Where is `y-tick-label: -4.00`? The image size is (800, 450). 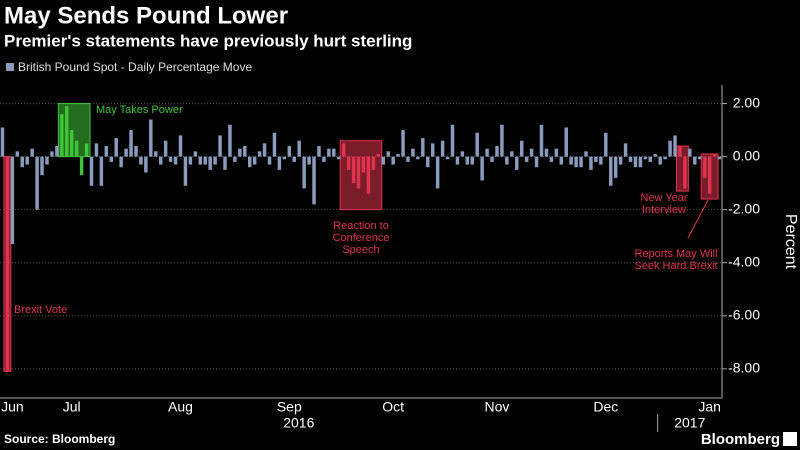 y-tick-label: -4.00 is located at coordinates (744, 261).